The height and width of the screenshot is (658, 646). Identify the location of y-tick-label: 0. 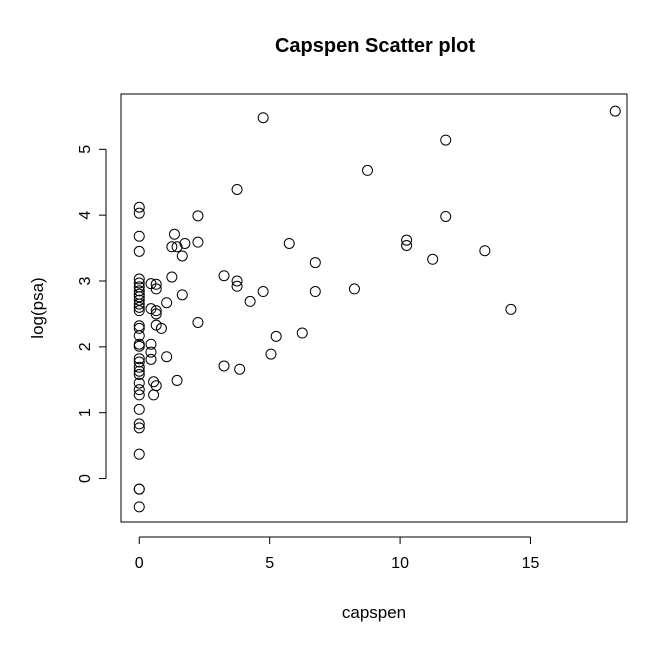
(85, 478).